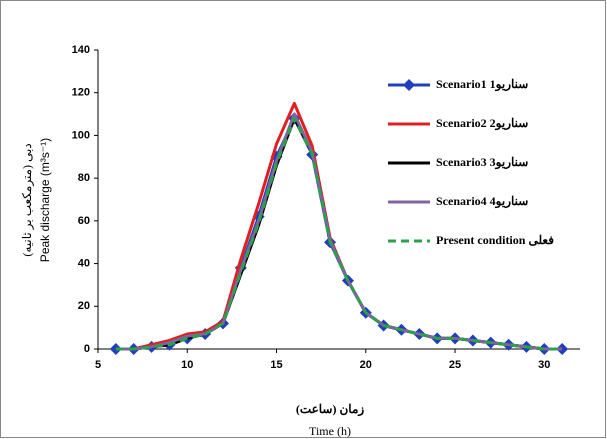 The image size is (607, 439). Describe the element at coordinates (84, 263) in the screenshot. I see `y-tick-label: 40` at that location.